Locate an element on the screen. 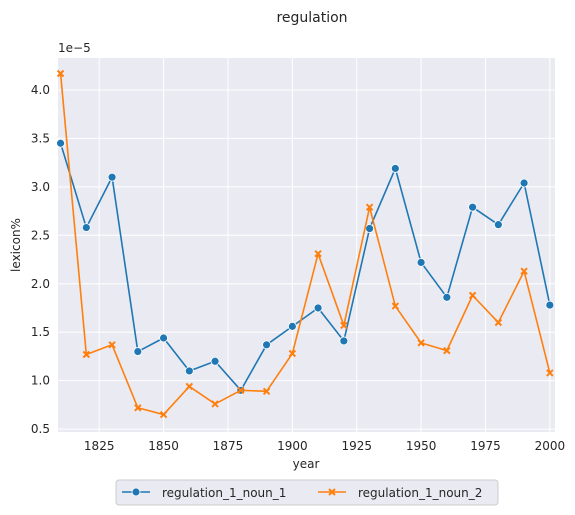  legend-label-series-2: regulation_1_noun_2 is located at coordinates (420, 493).